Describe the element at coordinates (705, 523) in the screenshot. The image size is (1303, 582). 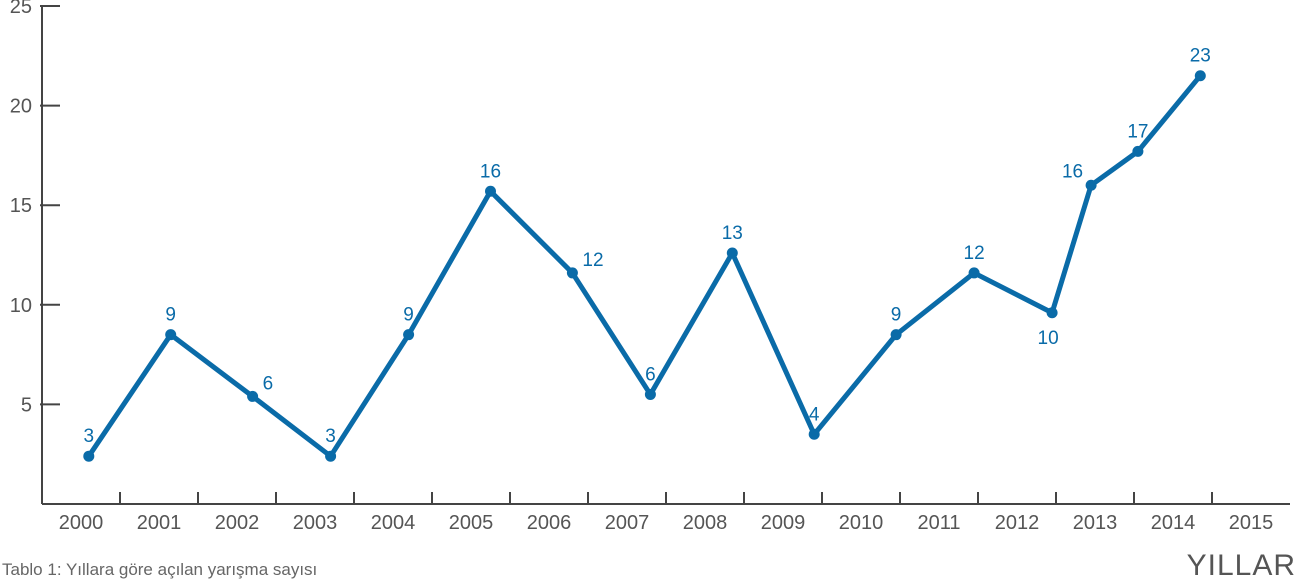
I see `x-tick-label: 2008` at that location.